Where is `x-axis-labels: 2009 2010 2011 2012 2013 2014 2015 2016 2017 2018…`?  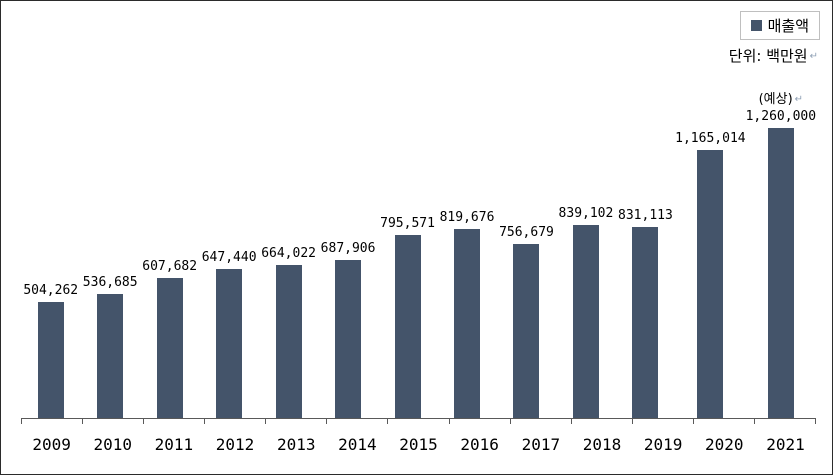
x-axis-labels: 2009 2010 2011 2012 2013 2014 2015 2016 2017 2018… is located at coordinates (418, 444).